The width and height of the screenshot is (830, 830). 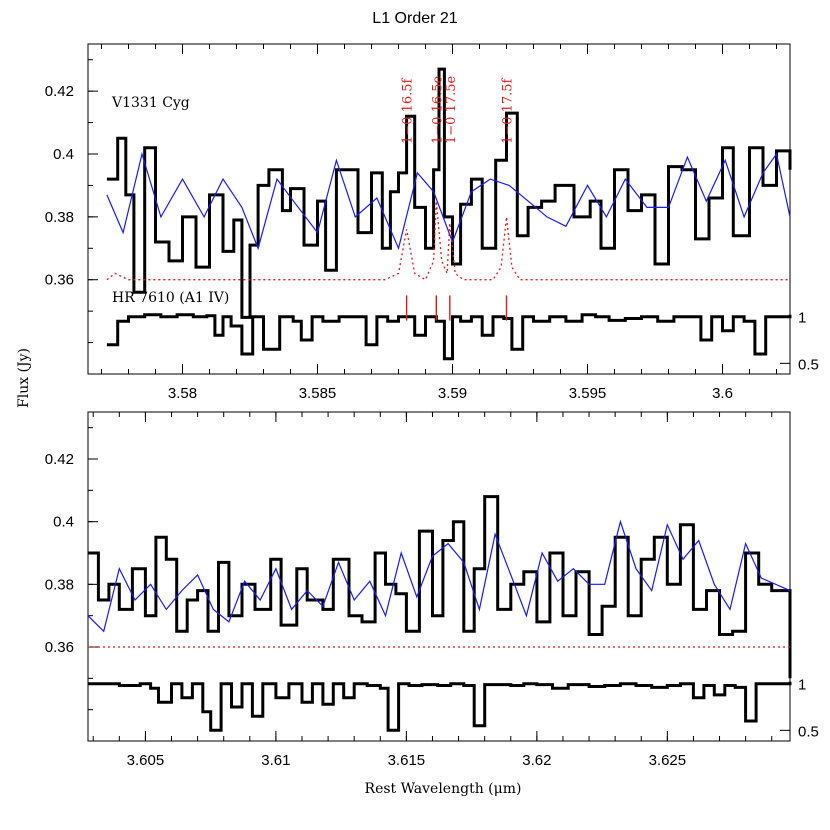 I want to click on x-tick-label: 3.585, so click(x=318, y=393).